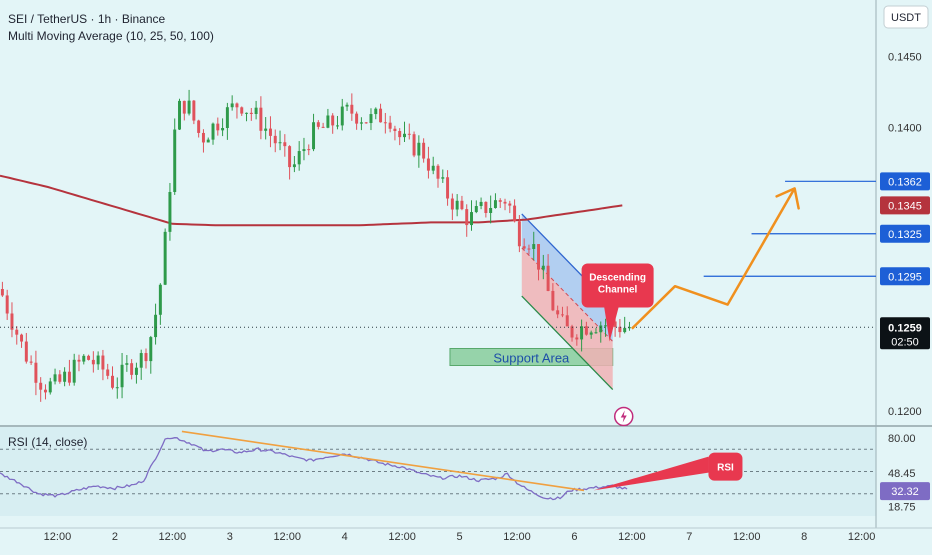  What do you see at coordinates (345, 537) in the screenshot?
I see `time-tick-label: 4` at bounding box center [345, 537].